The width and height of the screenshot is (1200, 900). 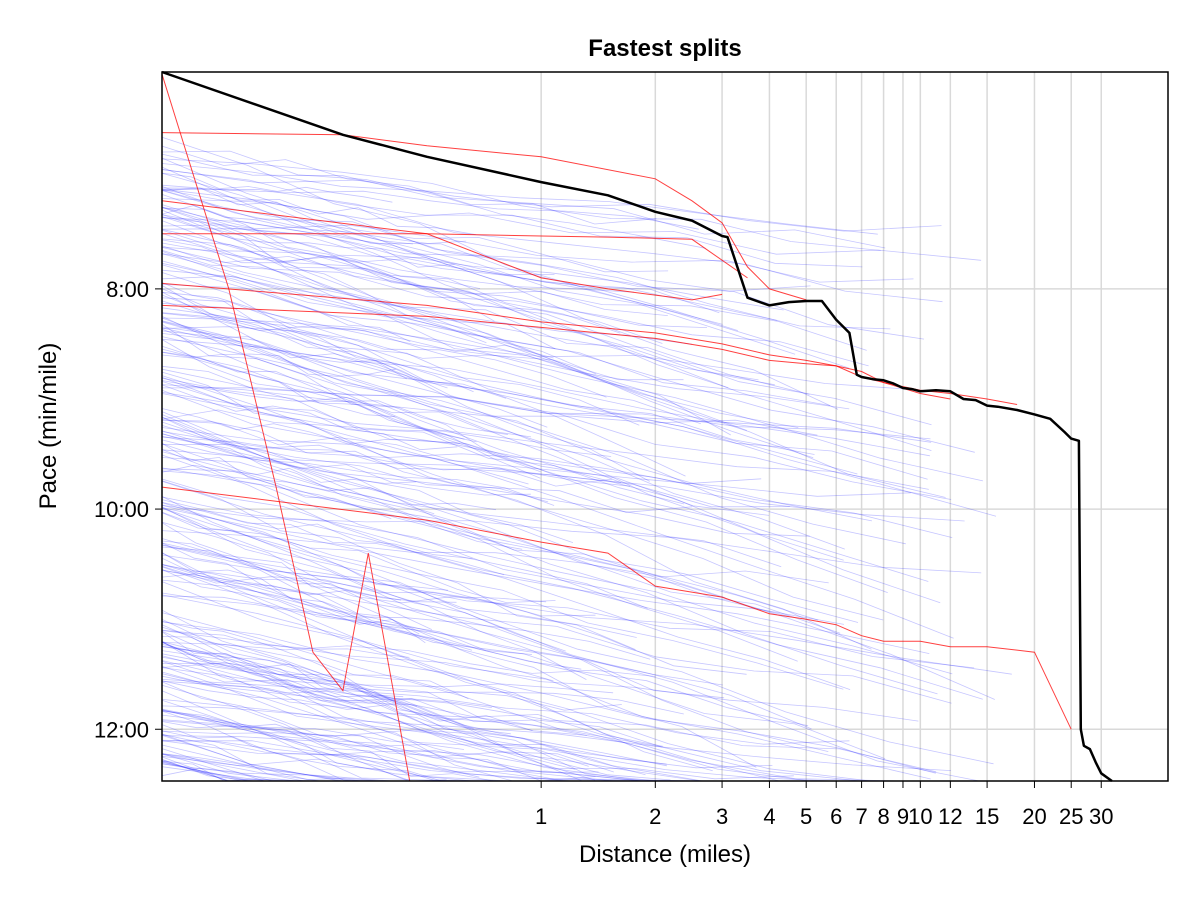 I want to click on x-tick-label: 1, so click(x=541, y=816).